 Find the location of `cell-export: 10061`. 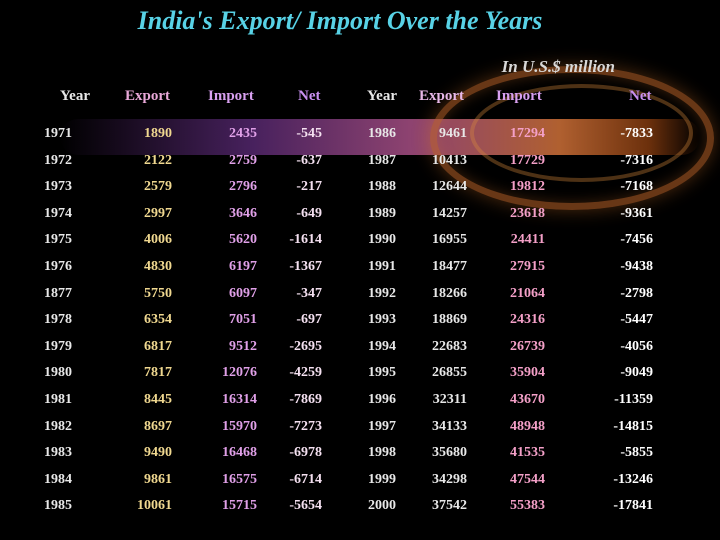

cell-export: 10061 is located at coordinates (154, 505).